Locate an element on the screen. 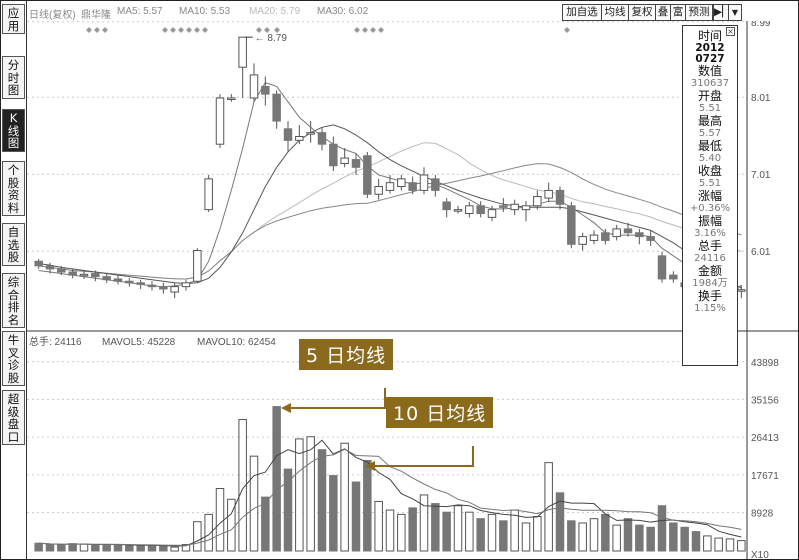 Image resolution: width=799 pixels, height=560 pixels. sidebar-tab-char: 叉 is located at coordinates (13, 352).